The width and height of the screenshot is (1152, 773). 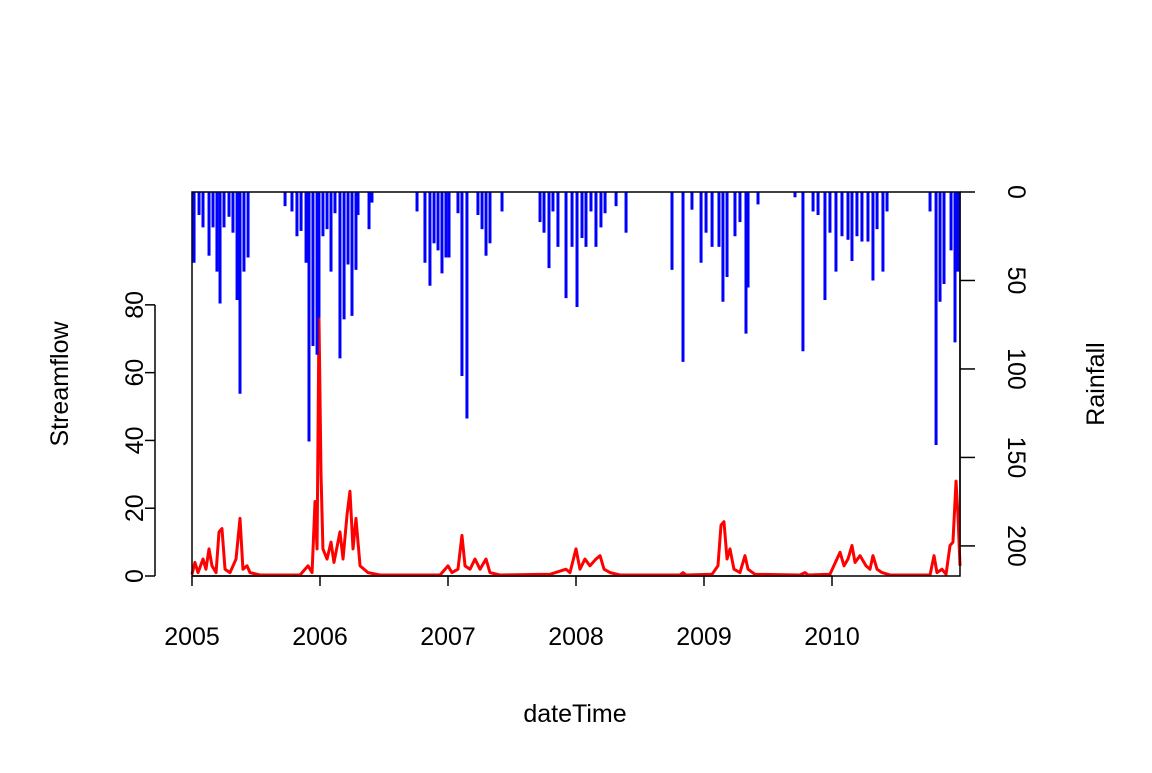 What do you see at coordinates (135, 441) in the screenshot?
I see `y-tick-label: 40` at bounding box center [135, 441].